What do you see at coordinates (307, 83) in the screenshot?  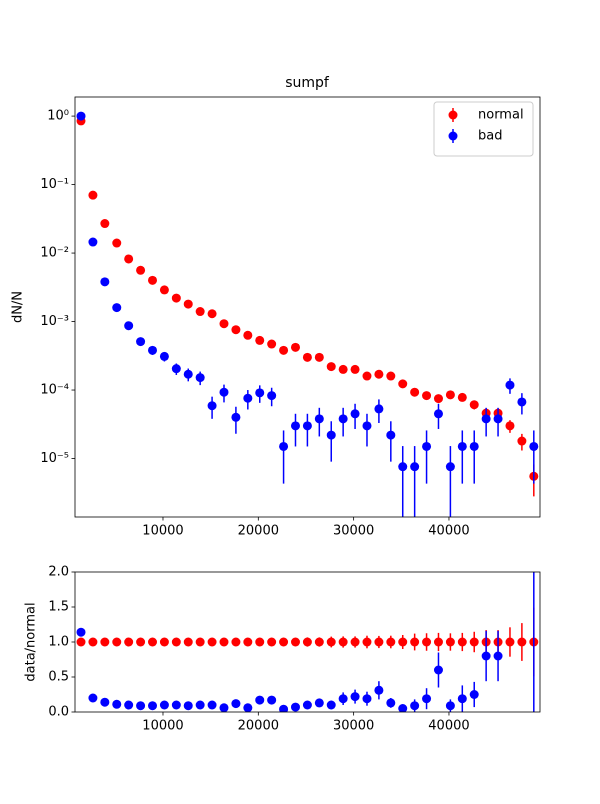 I see `chart-title: sumpf` at bounding box center [307, 83].